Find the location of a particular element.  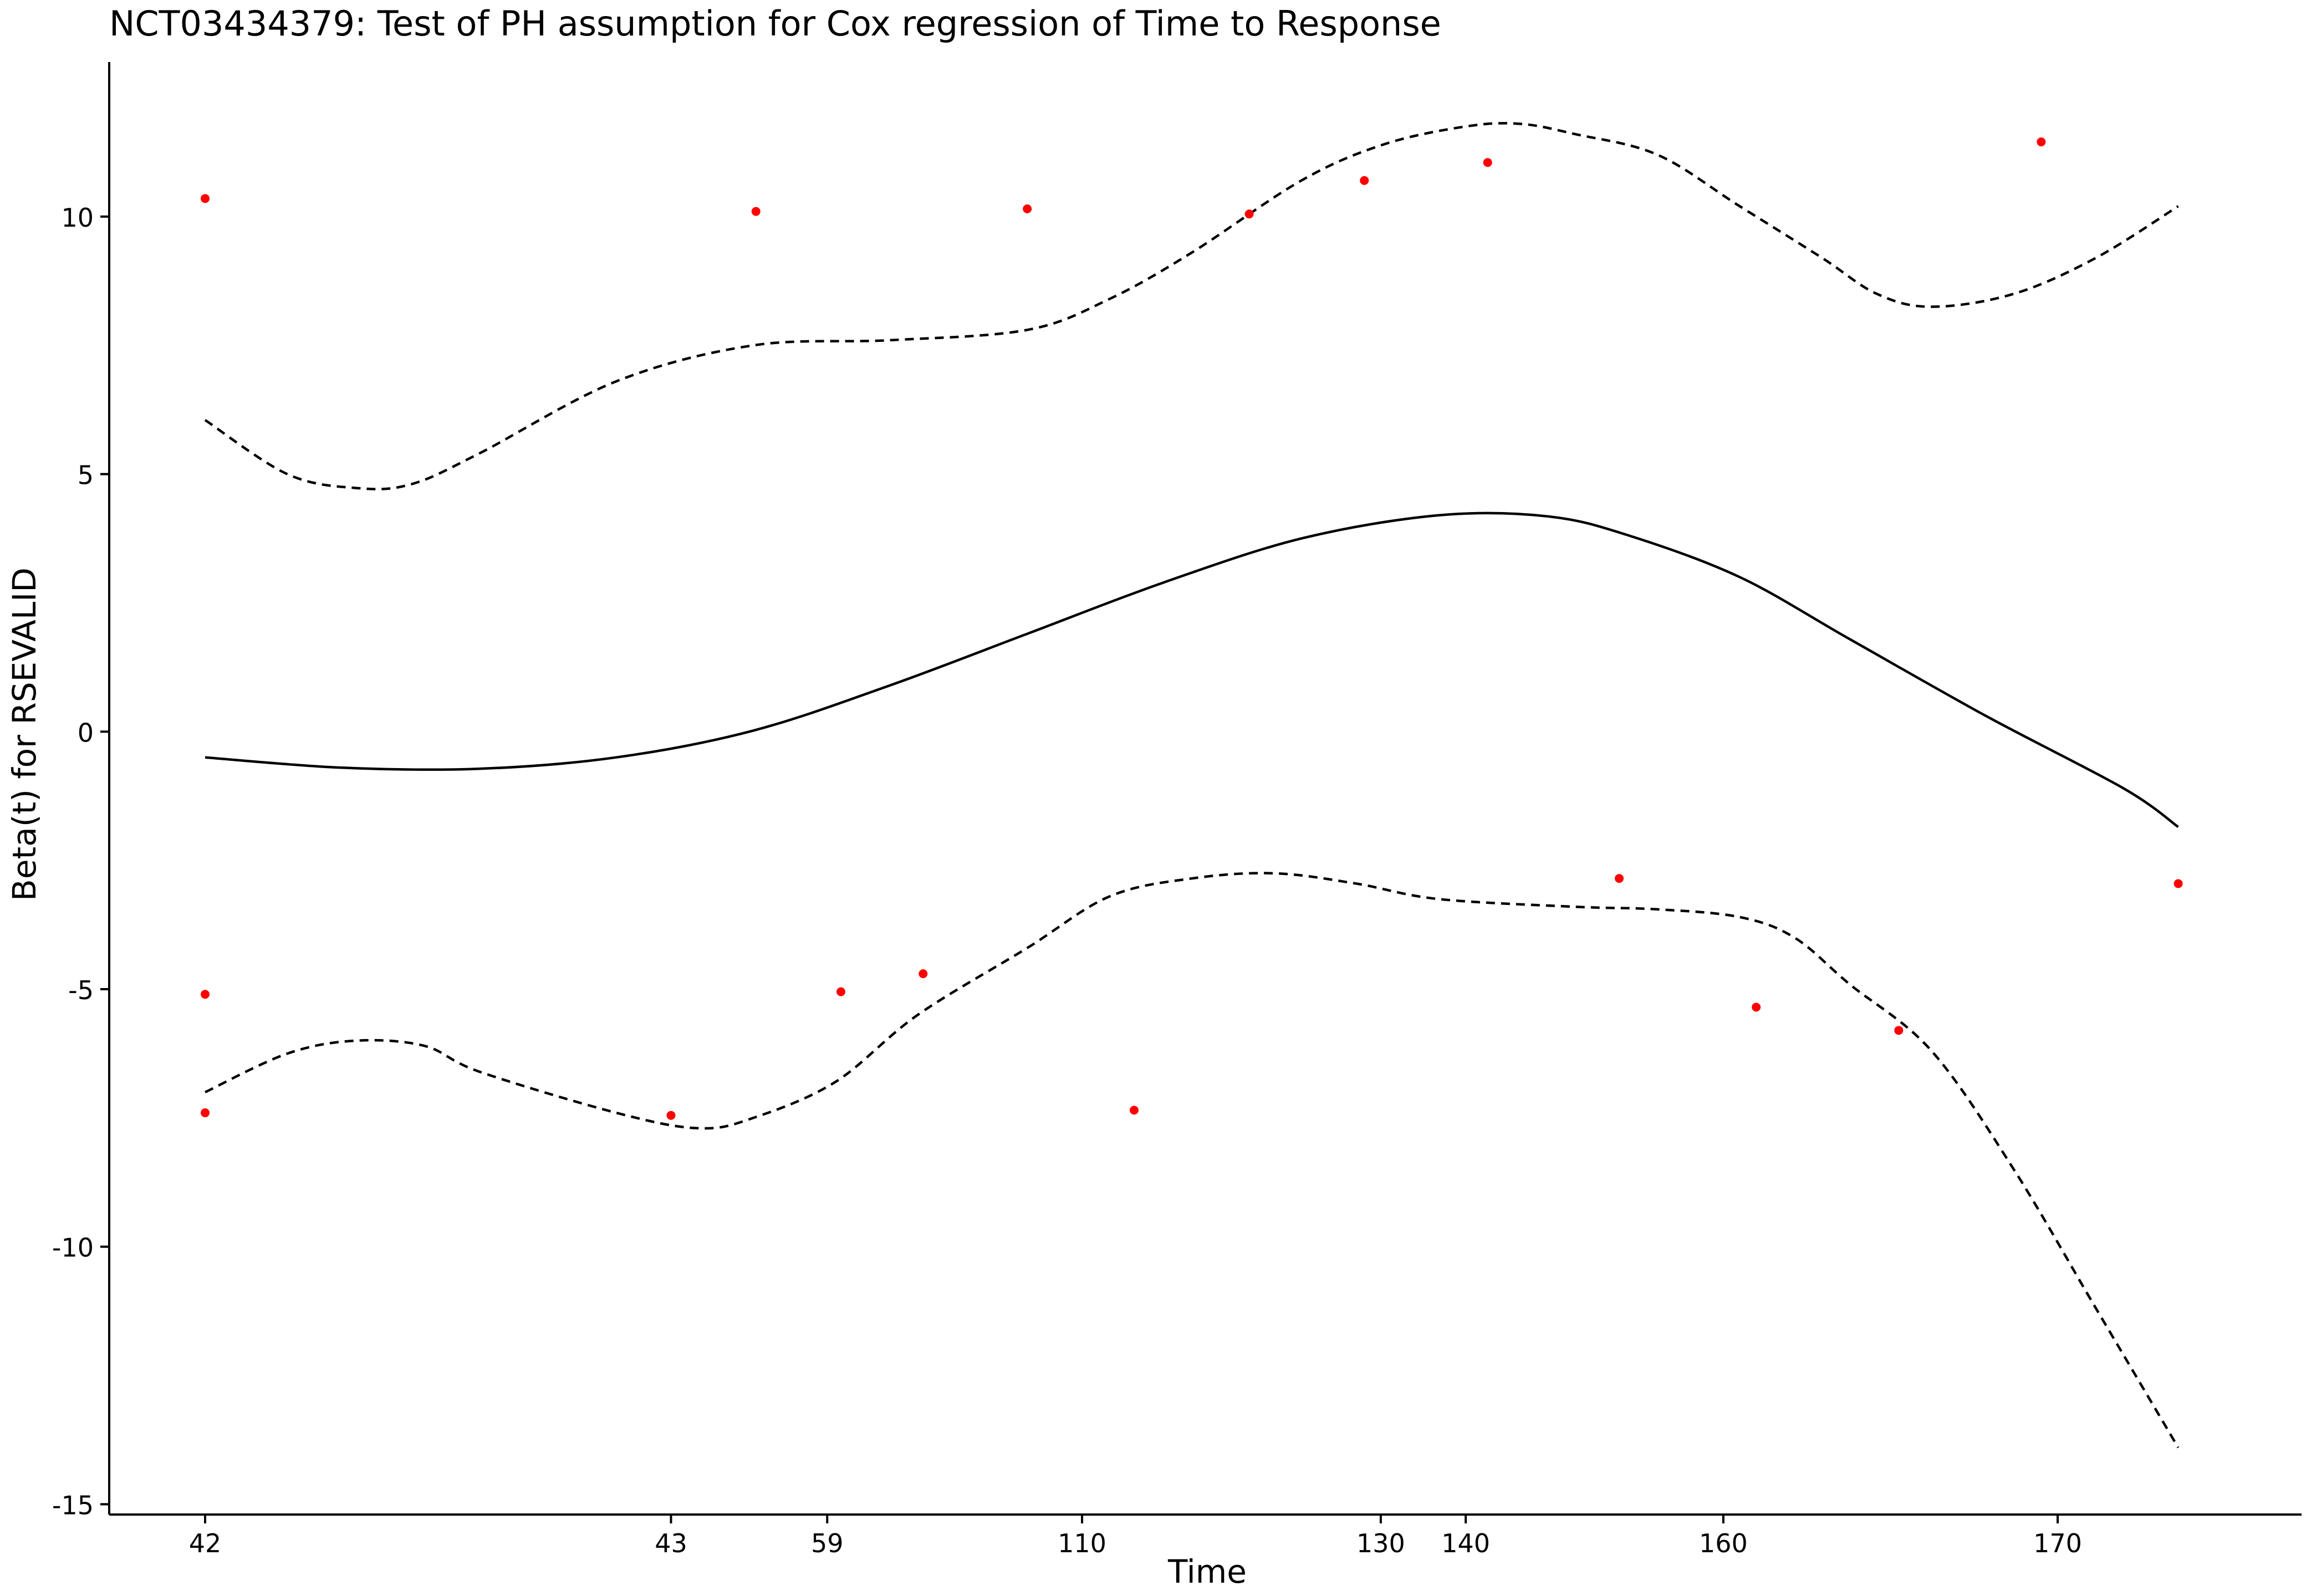

x-tick-label: 110 is located at coordinates (1082, 1543).